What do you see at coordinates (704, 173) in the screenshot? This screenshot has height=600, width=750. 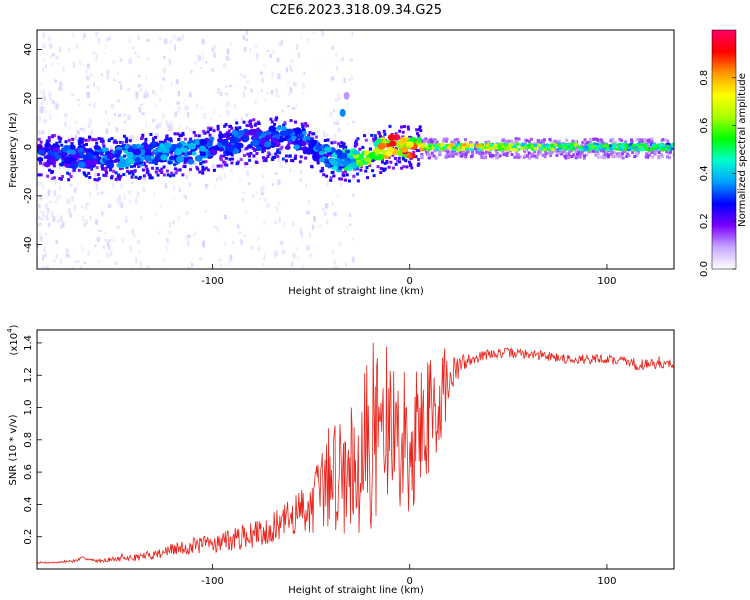 I see `colorbar-tick-label: 0.4` at bounding box center [704, 173].